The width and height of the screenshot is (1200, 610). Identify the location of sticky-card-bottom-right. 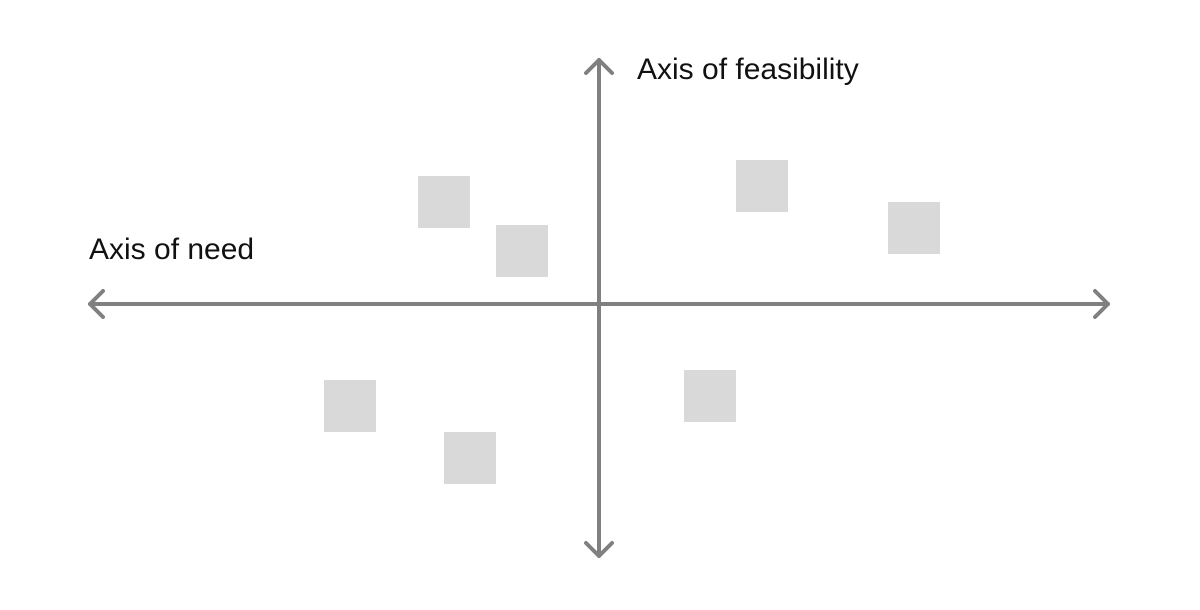
(710, 396).